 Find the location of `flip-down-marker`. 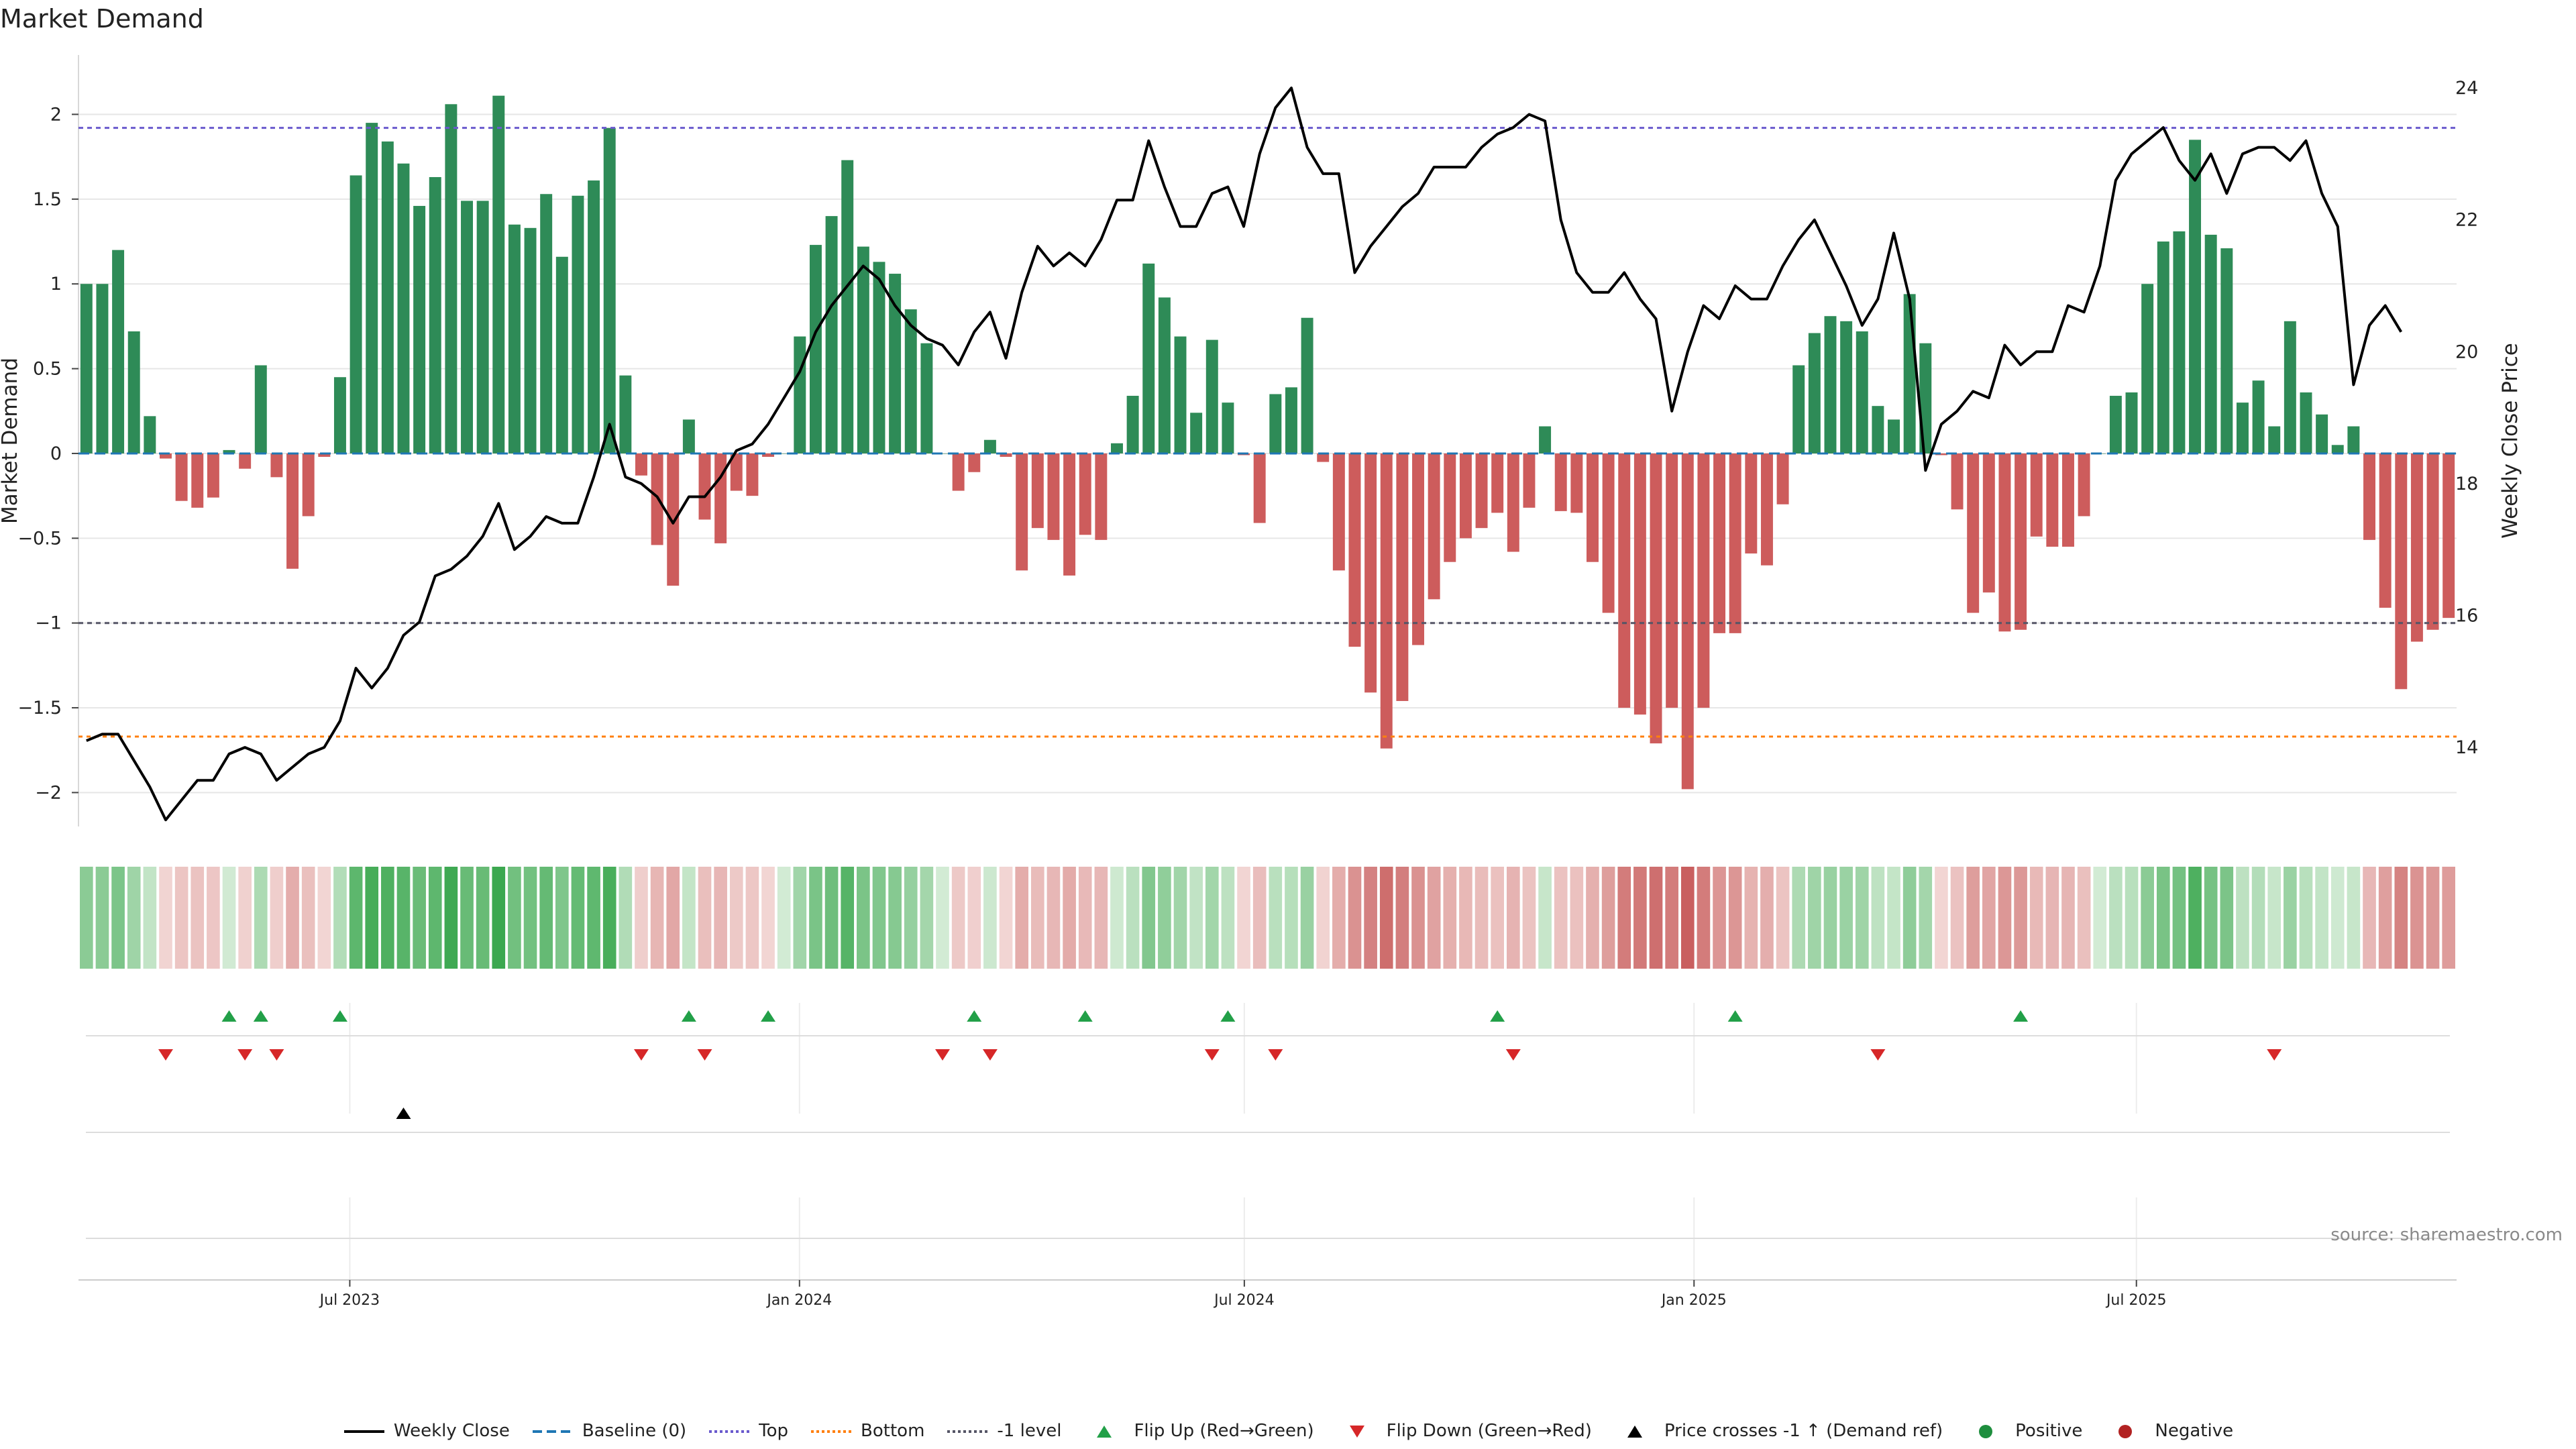

flip-down-marker is located at coordinates (1878, 1055).